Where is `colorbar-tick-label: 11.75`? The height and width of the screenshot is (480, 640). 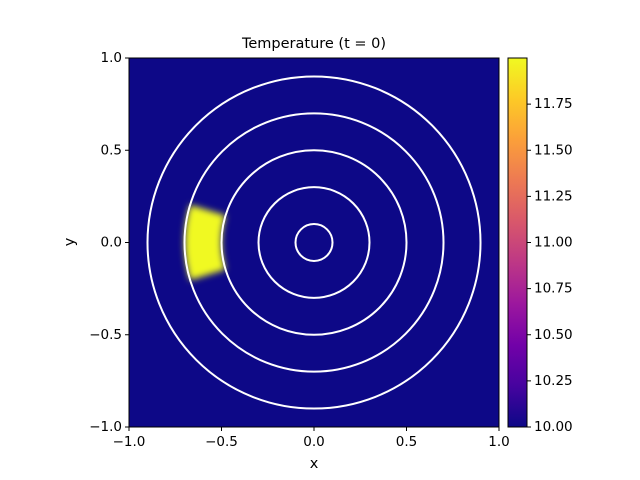 colorbar-tick-label: 11.75 is located at coordinates (553, 104).